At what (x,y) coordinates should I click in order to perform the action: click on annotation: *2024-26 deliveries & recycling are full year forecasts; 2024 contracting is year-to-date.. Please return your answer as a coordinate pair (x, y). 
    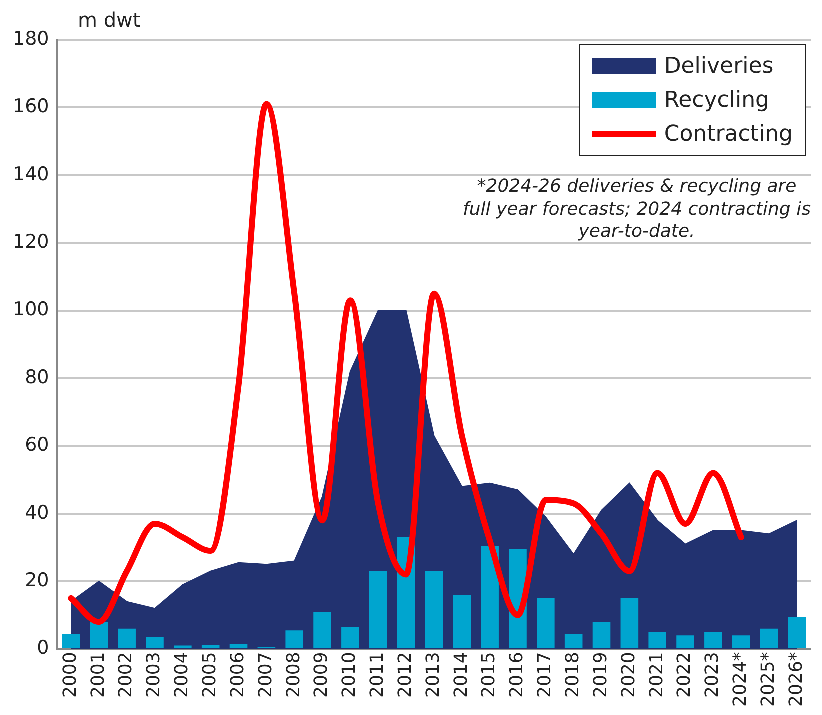
    Looking at the image, I should click on (637, 210).